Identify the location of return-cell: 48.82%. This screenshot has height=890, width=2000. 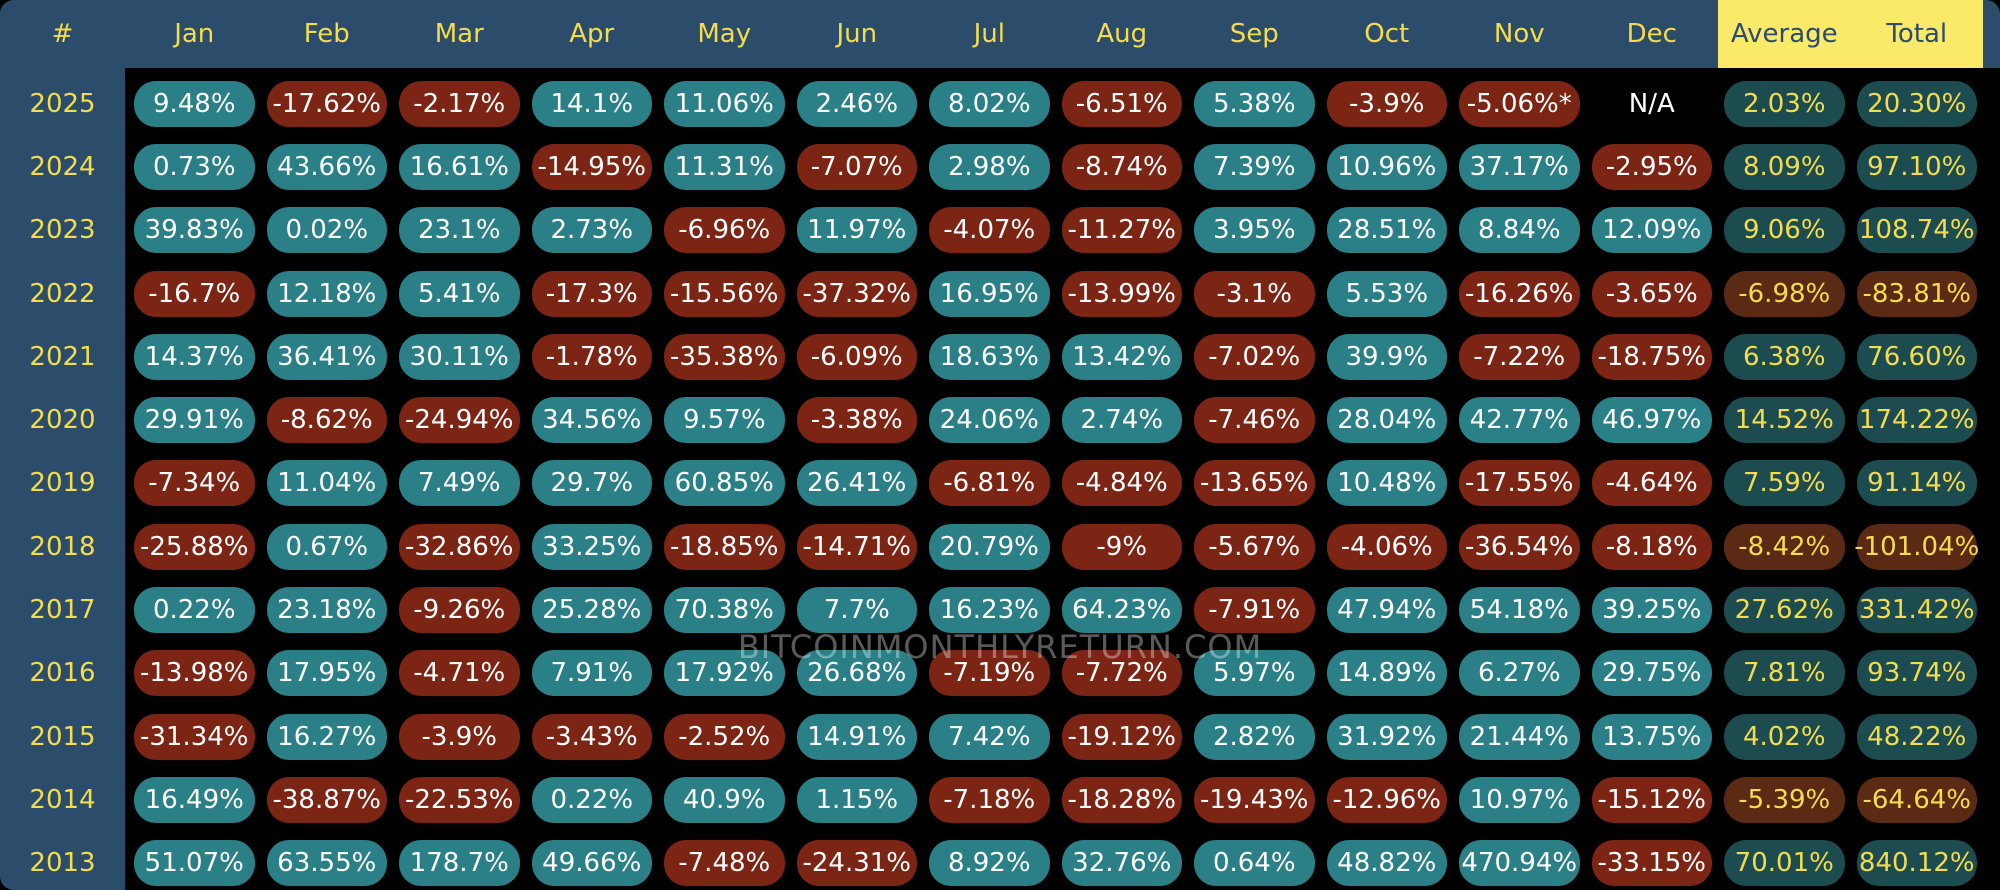
(1386, 863).